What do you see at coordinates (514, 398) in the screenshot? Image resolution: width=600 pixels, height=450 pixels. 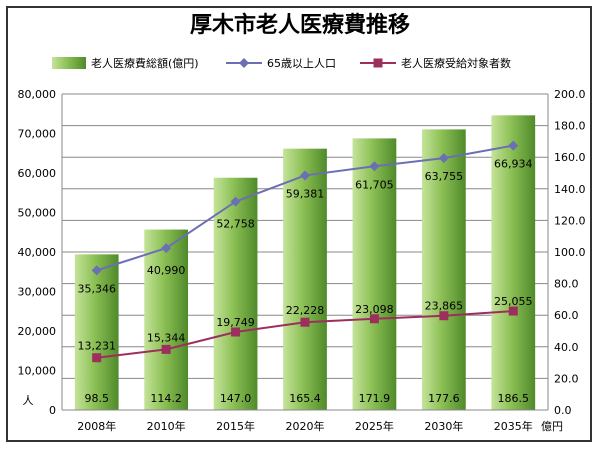 I see `bar-data-label: 186.5` at bounding box center [514, 398].